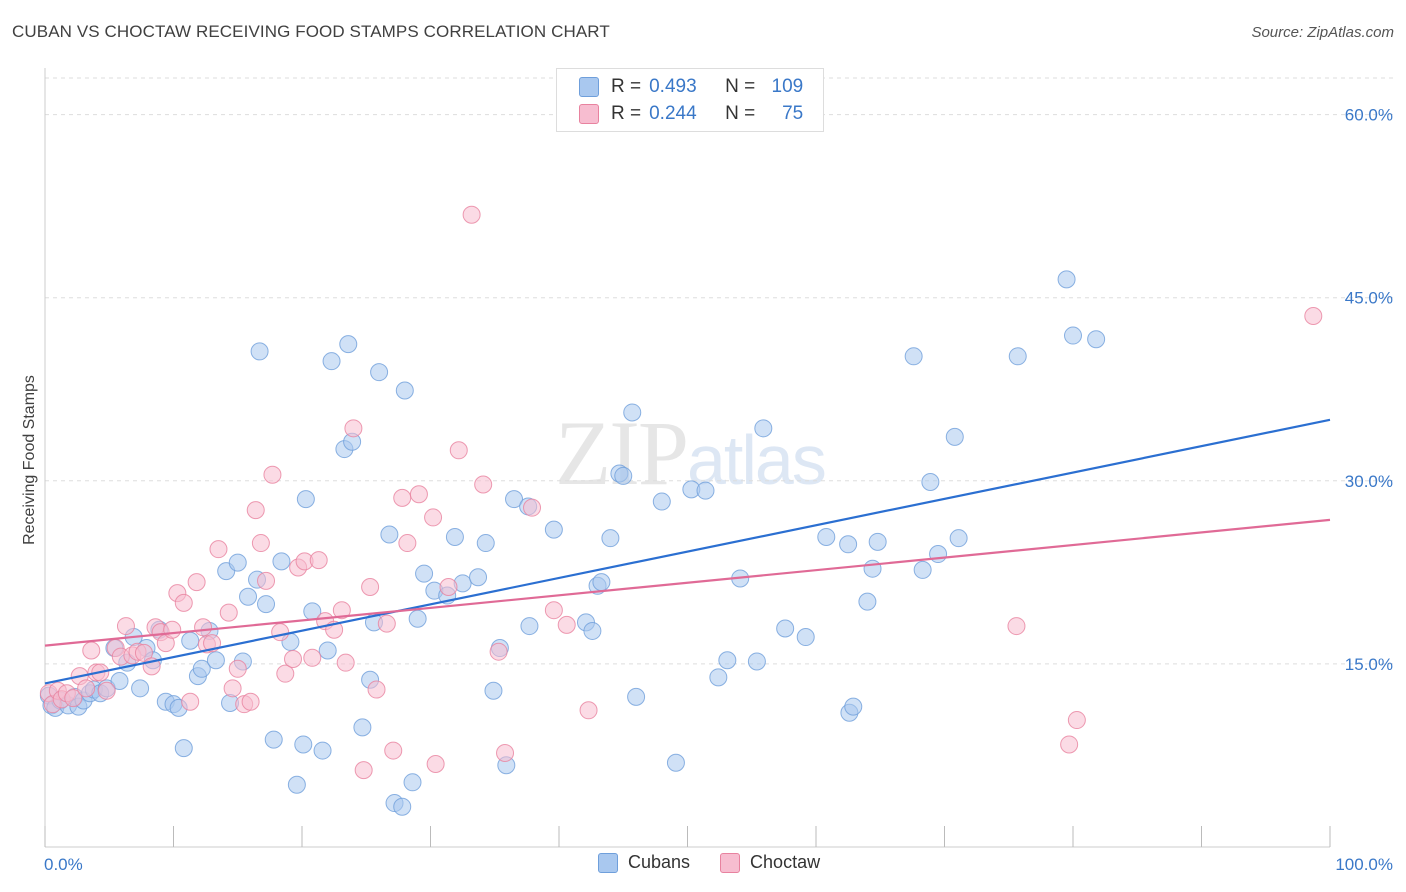 The height and width of the screenshot is (892, 1406). Describe the element at coordinates (1369, 115) in the screenshot. I see `y-tick-label: 60.0%` at that location.